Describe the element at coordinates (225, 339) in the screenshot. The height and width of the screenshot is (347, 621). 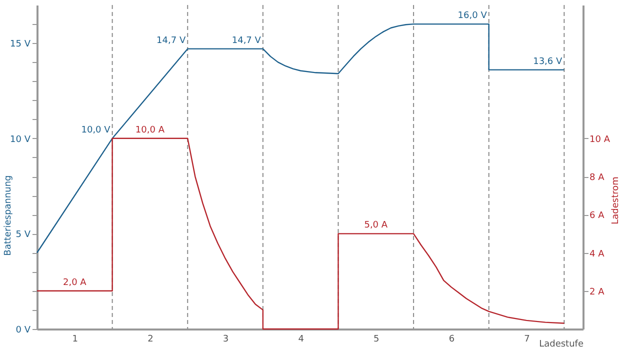
I see `x-tick-label: 3` at that location.